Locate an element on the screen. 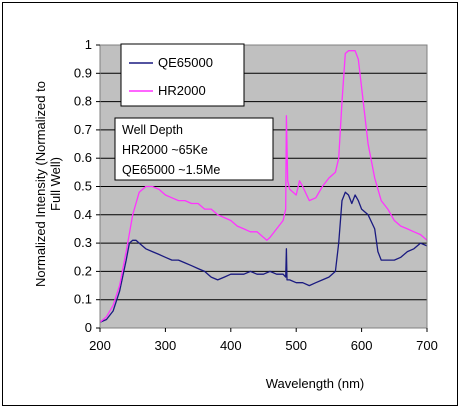 The width and height of the screenshot is (462, 410). annotation-line-3: QE65000 ~1.5Me is located at coordinates (171, 170).